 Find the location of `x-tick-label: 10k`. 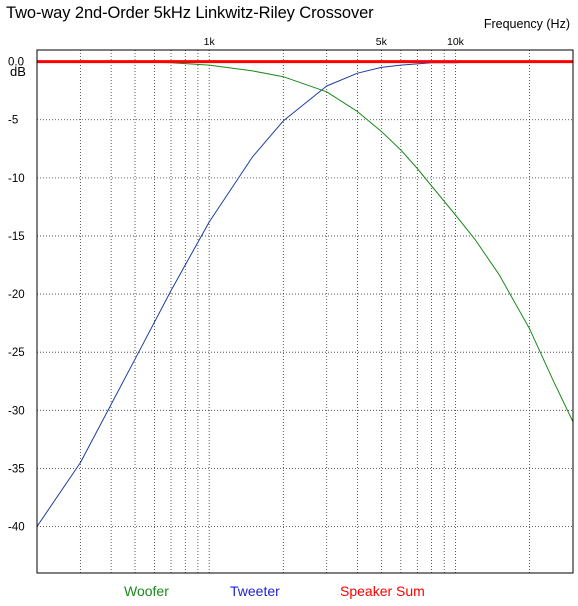

x-tick-label: 10k is located at coordinates (456, 42).